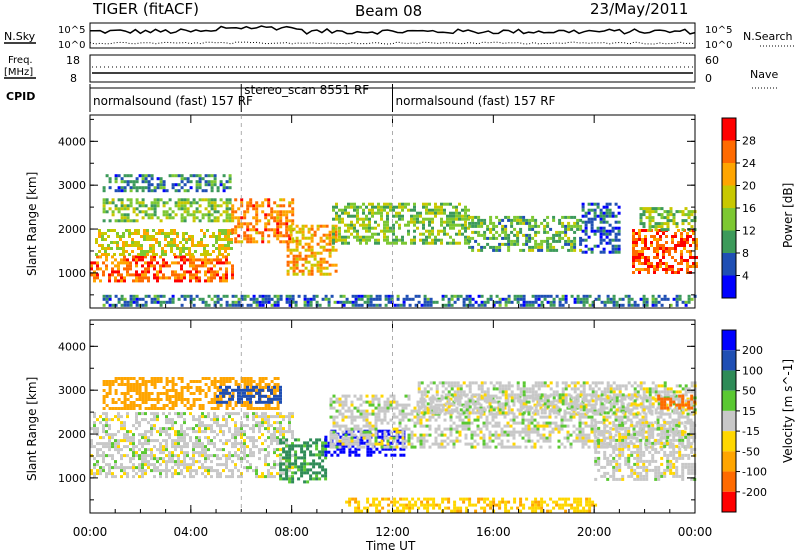 The height and width of the screenshot is (554, 800). Describe the element at coordinates (744, 421) in the screenshot. I see `velocity-colorbar: 200 100 50 15 -15 -50 -100 -200` at that location.